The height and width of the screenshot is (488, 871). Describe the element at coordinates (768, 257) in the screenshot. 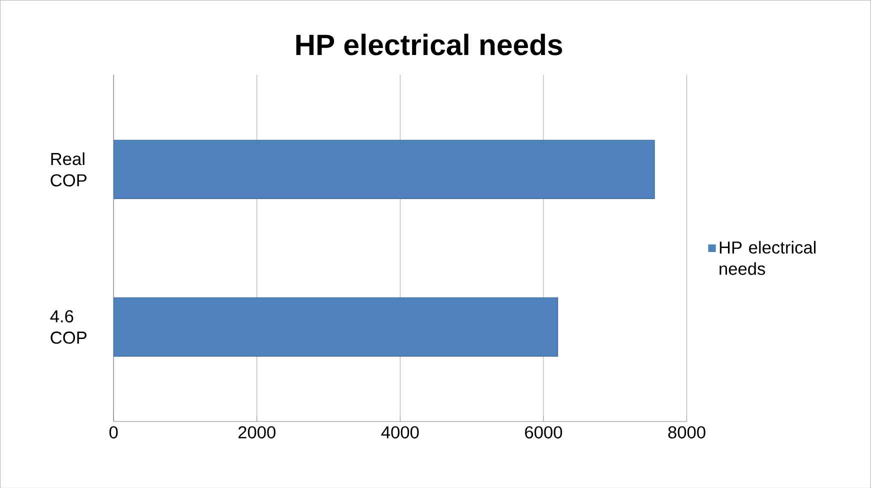

I see `legend-label: HP electrical needs` at that location.